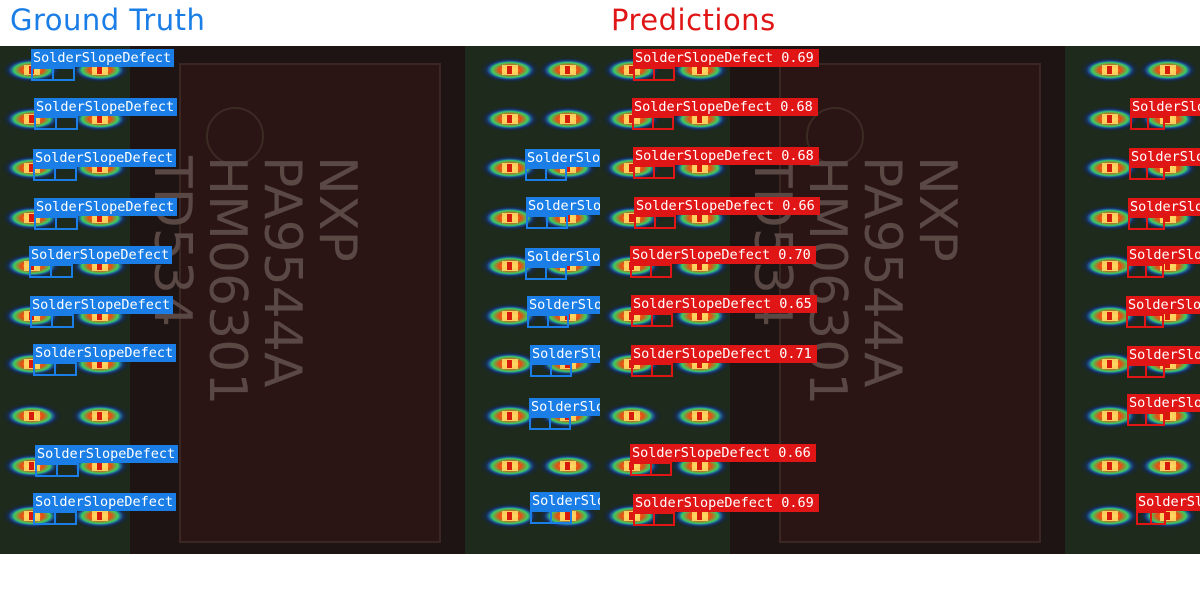 The height and width of the screenshot is (600, 1200). I want to click on predictions-title: Predictions, so click(693, 20).